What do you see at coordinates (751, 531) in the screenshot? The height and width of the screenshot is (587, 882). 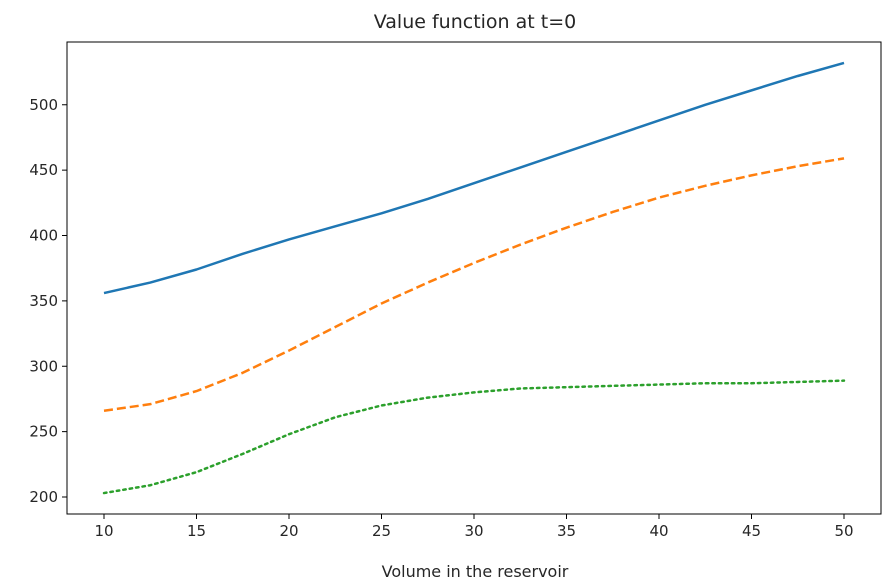 I see `x-tick-label: 45` at bounding box center [751, 531].